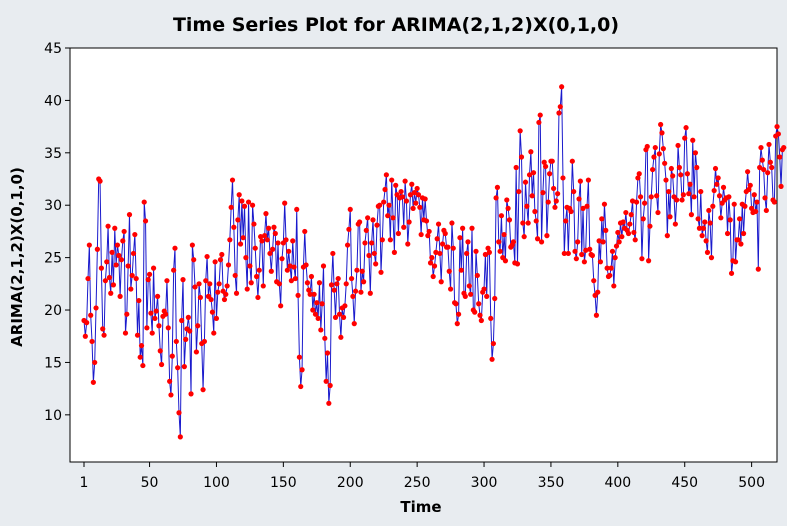 This screenshot has height=526, width=787. I want to click on y-tick-label: 25, so click(53, 259).